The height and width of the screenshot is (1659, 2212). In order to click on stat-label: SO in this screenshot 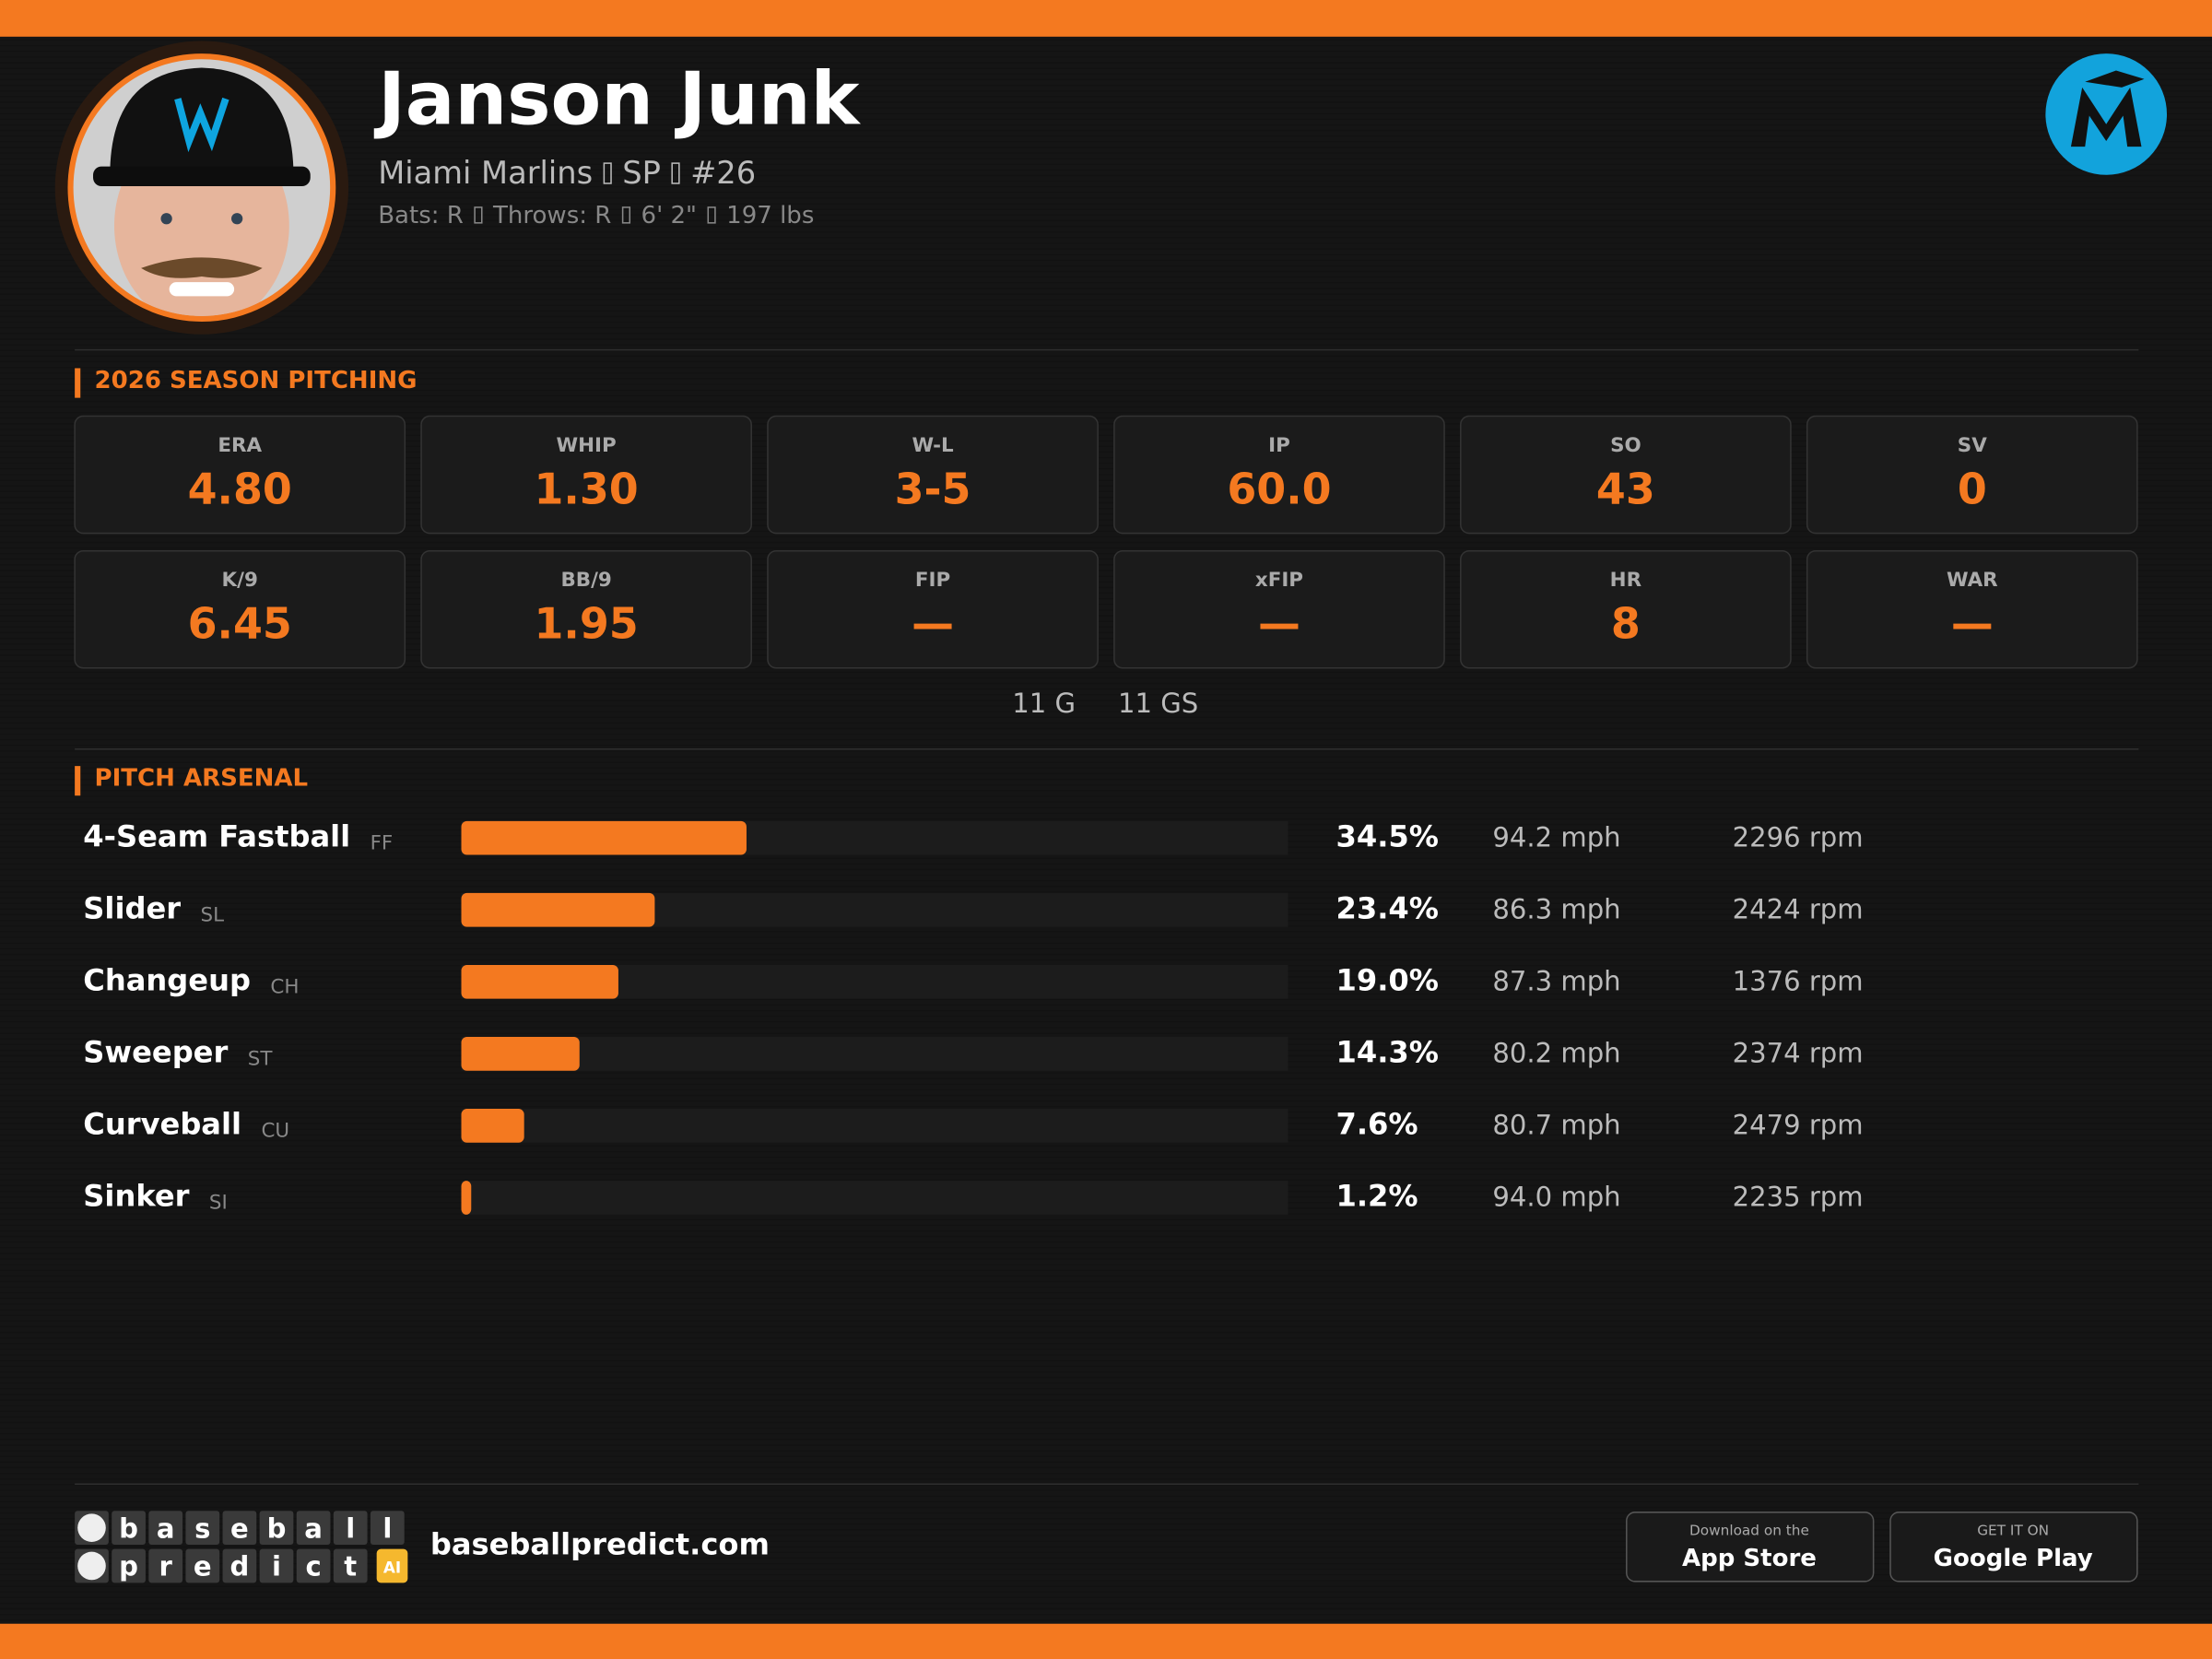, I will do `click(1625, 445)`.